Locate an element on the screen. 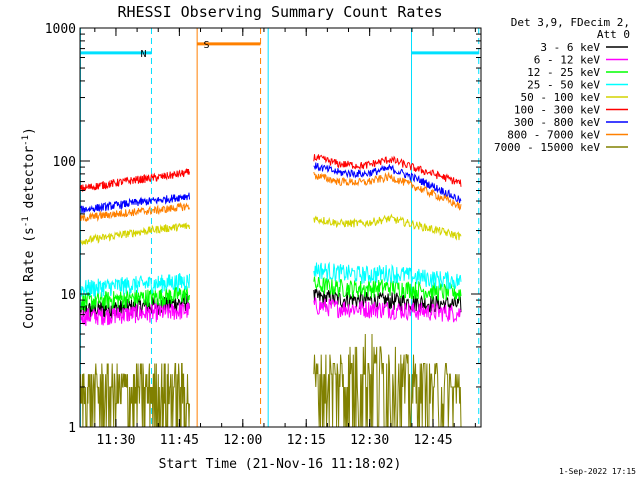 The width and height of the screenshot is (640, 480). y-axis-label-mid: detector is located at coordinates (29, 181).